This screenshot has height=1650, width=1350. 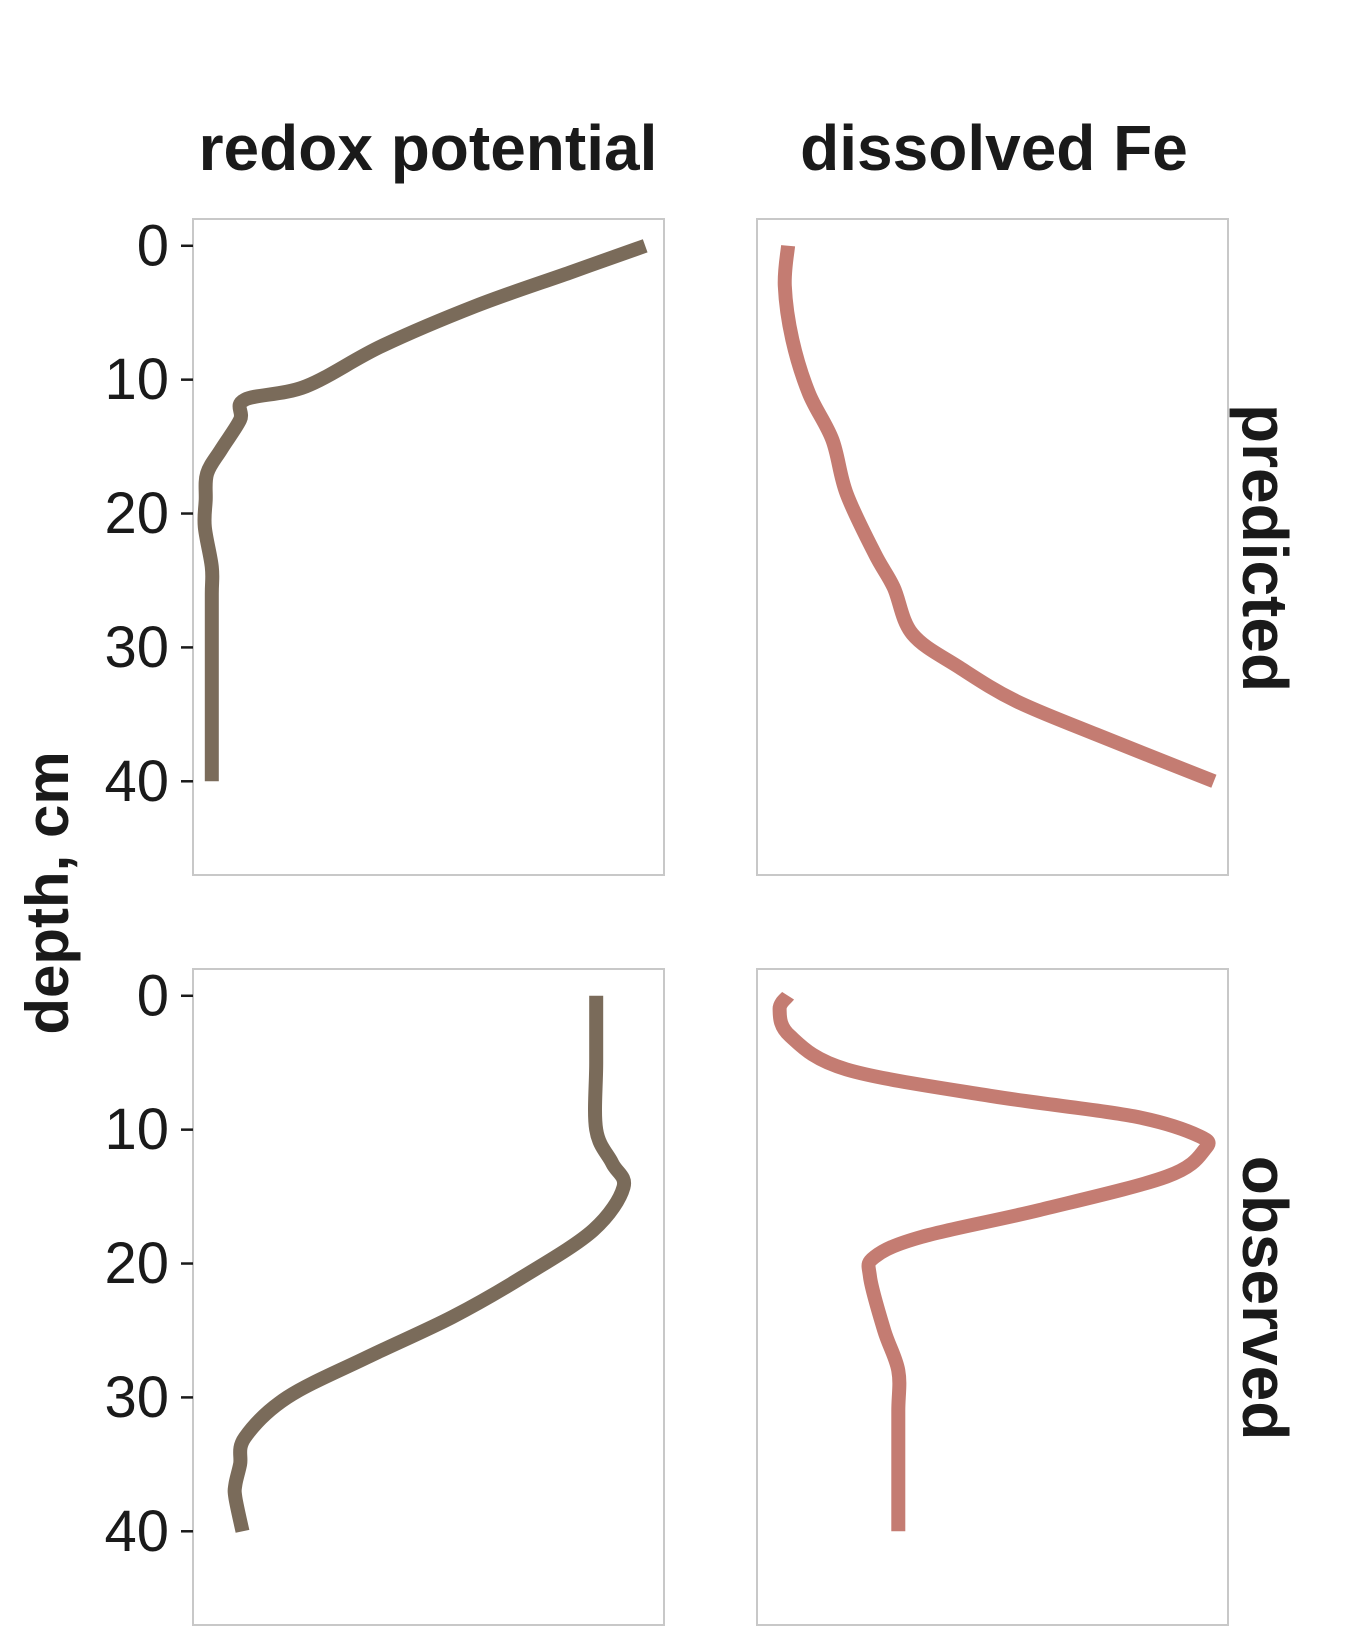 What do you see at coordinates (693, 148) in the screenshot?
I see `column-titles: redox potential dissolved Fe` at bounding box center [693, 148].